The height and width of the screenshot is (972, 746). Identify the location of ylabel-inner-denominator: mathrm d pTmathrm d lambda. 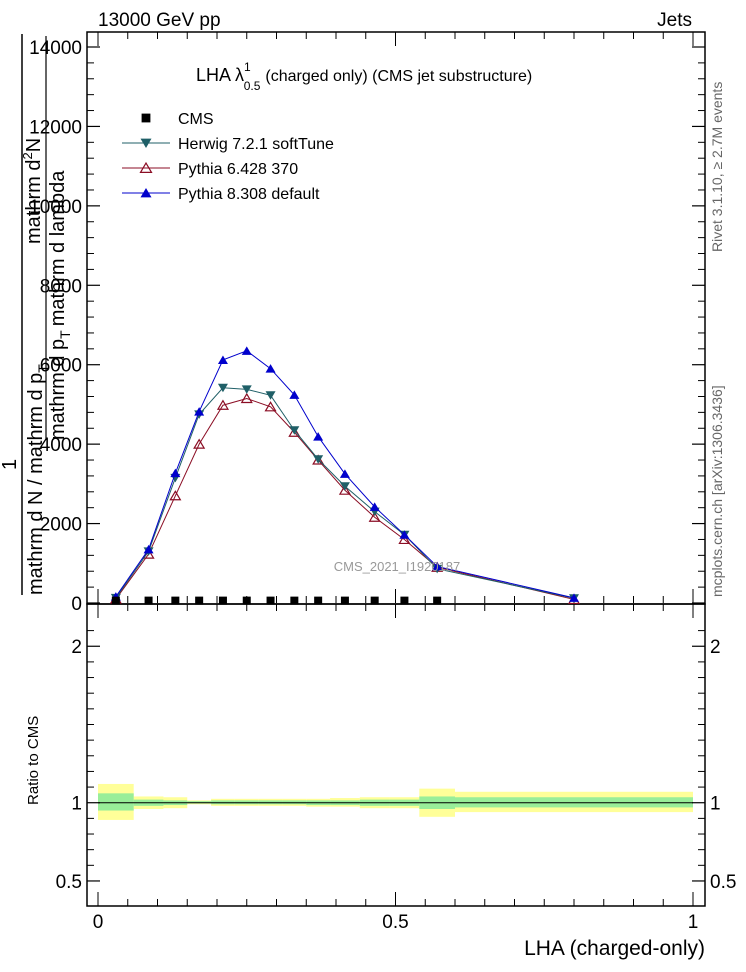
(60, 305).